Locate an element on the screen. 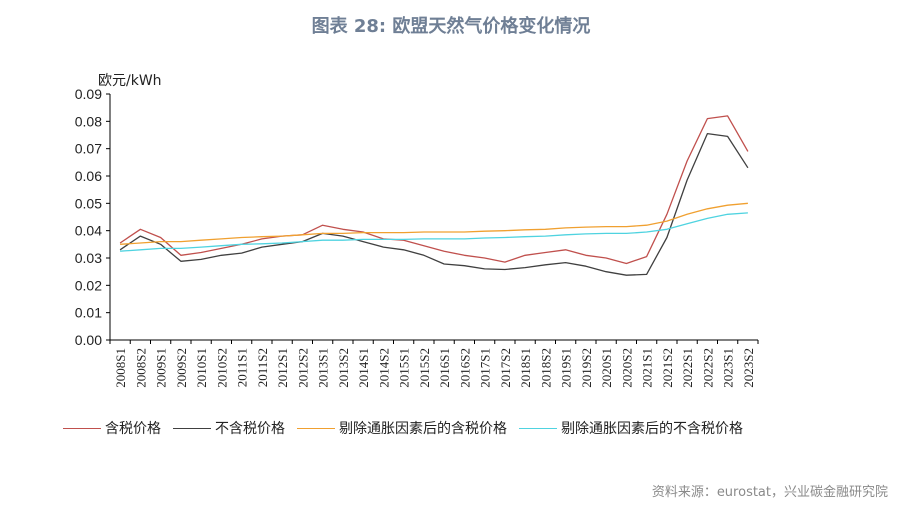 The height and width of the screenshot is (506, 902). legend-item: 不含税价格 is located at coordinates (229, 428).